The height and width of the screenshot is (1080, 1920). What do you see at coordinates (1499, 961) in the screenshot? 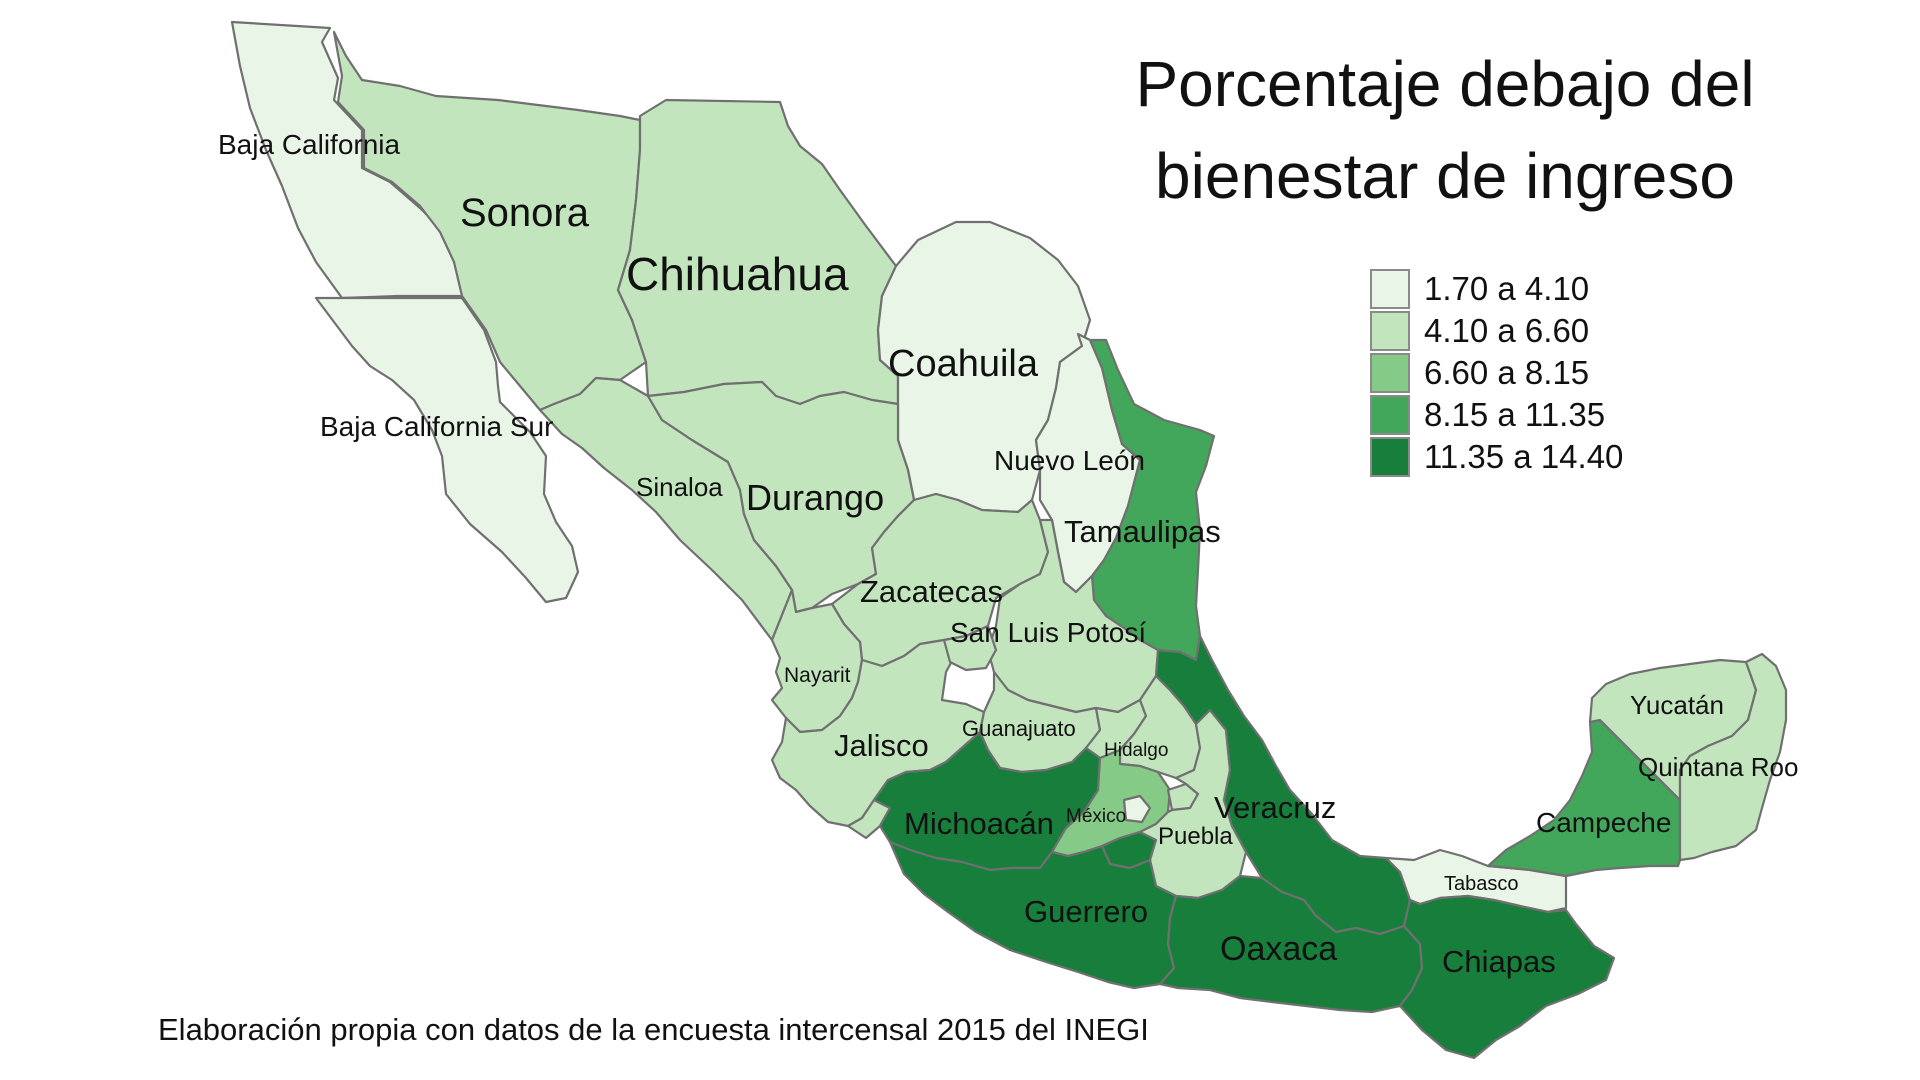
I see `label-chiapas: Chiapas` at bounding box center [1499, 961].